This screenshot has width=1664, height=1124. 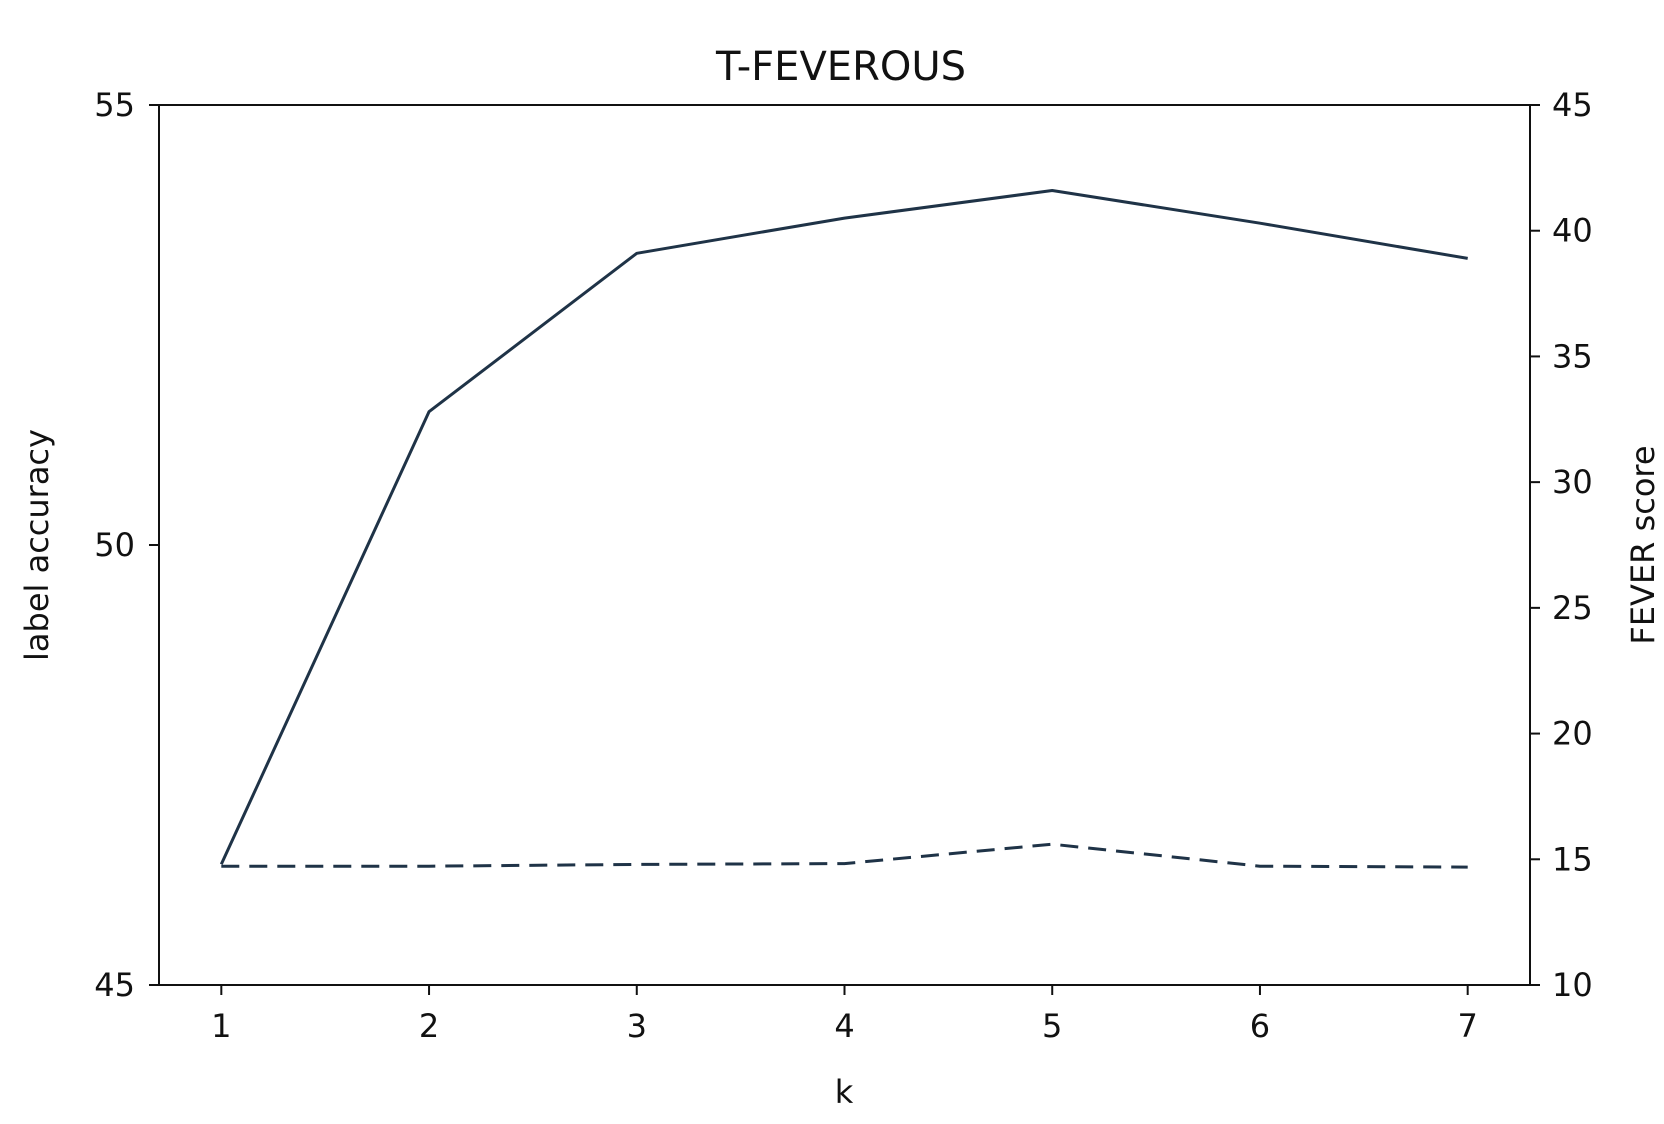 What do you see at coordinates (1572, 859) in the screenshot?
I see `right-y-tick-label: 15` at bounding box center [1572, 859].